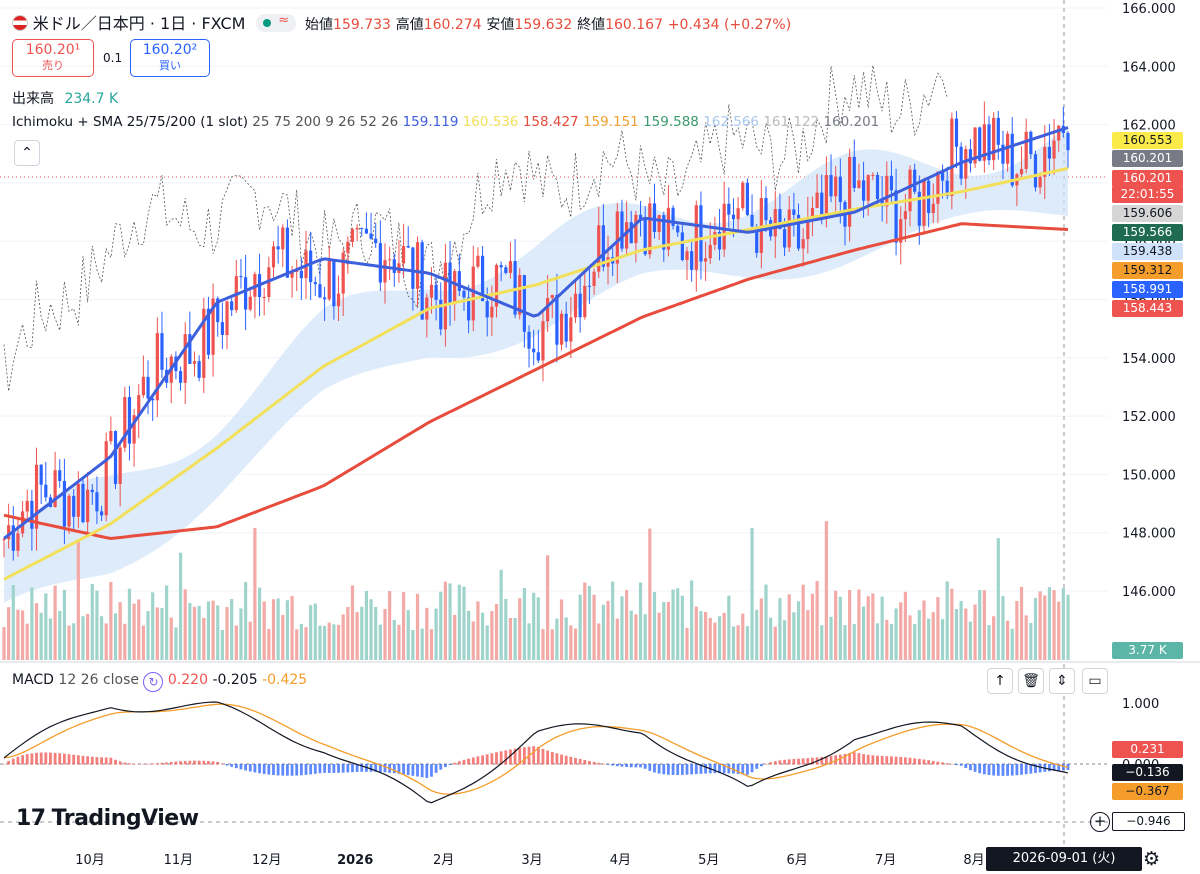 The width and height of the screenshot is (1200, 874). Describe the element at coordinates (885, 860) in the screenshot. I see `time-tick-label: 7月` at that location.